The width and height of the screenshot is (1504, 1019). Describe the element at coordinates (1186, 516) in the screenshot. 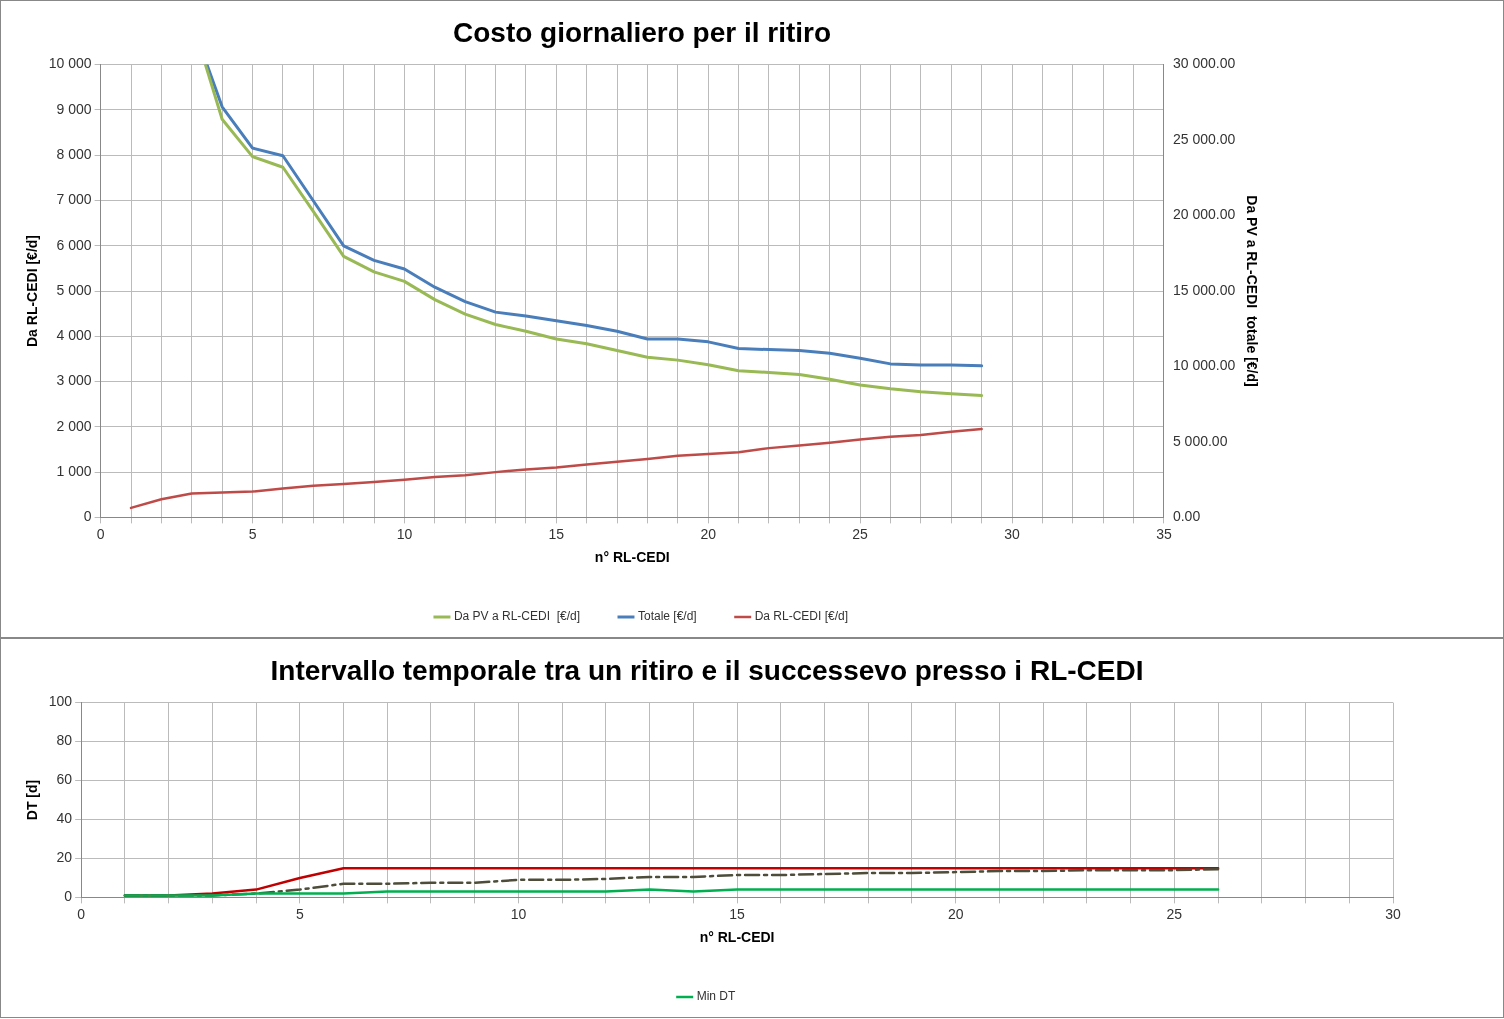

I see `y2-tick-label: 0.00` at that location.